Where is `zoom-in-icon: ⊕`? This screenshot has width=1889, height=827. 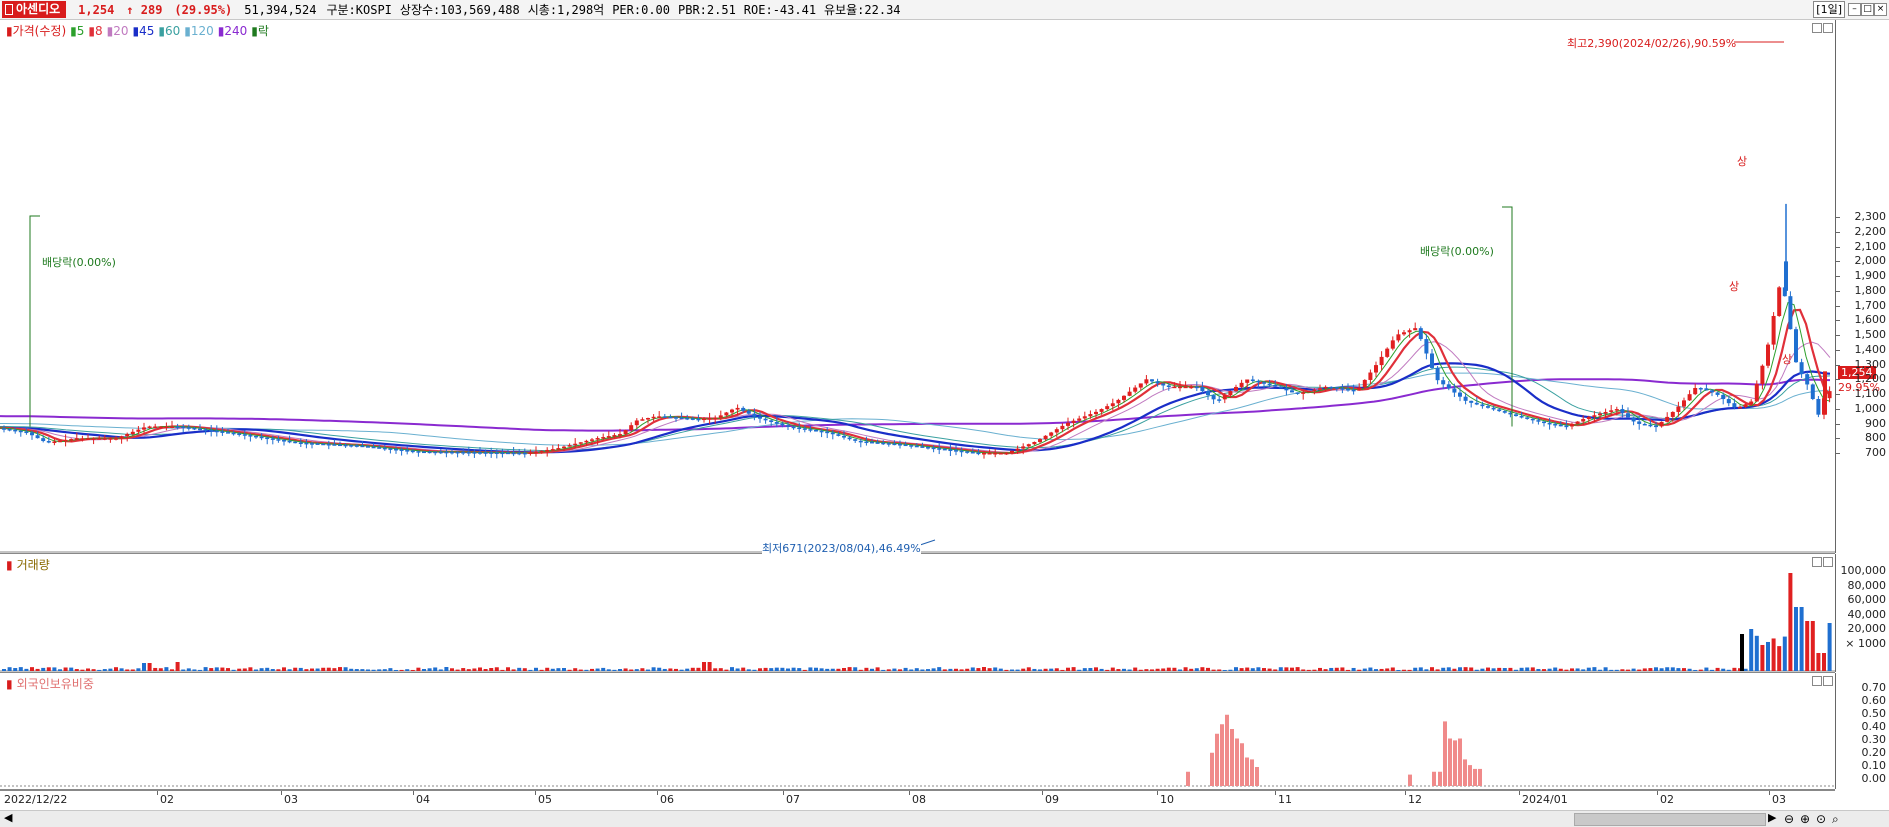
zoom-in-icon: ⊕ is located at coordinates (1805, 819).